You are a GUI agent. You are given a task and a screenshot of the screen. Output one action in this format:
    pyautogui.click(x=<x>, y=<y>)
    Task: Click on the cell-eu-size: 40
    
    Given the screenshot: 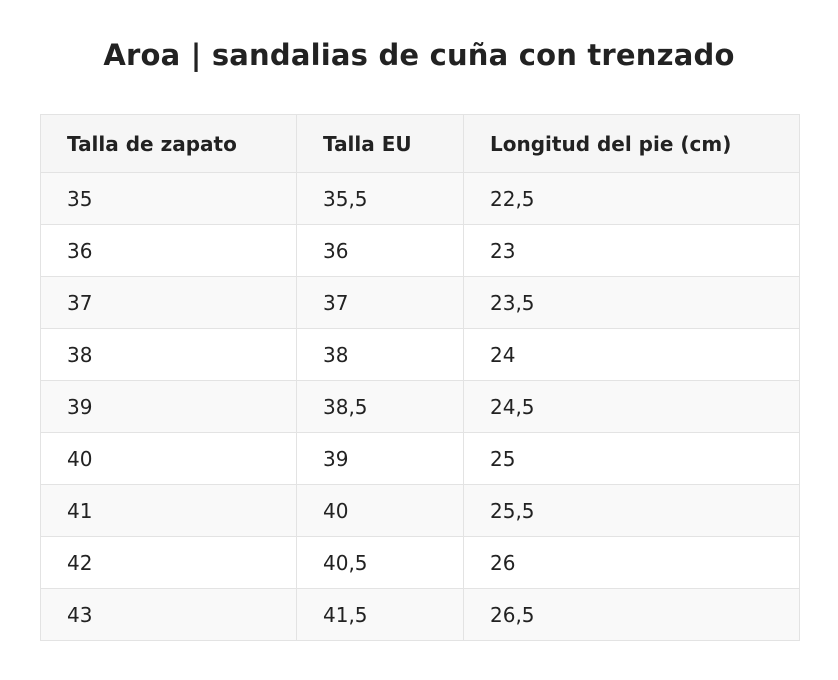 What is the action you would take?
    pyautogui.click(x=380, y=510)
    